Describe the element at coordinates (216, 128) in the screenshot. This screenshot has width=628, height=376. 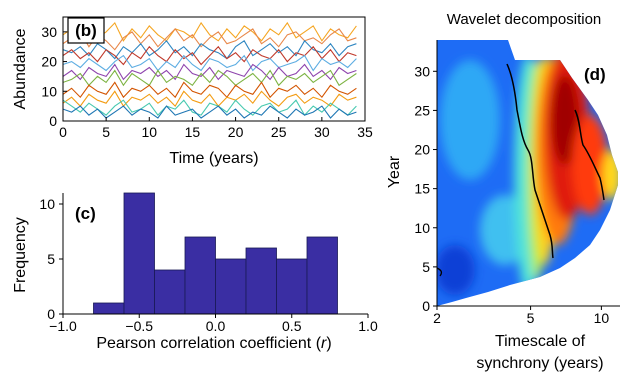
I see `panel-b-x-ticks: 0 5 10 15 20 25 30 35` at that location.